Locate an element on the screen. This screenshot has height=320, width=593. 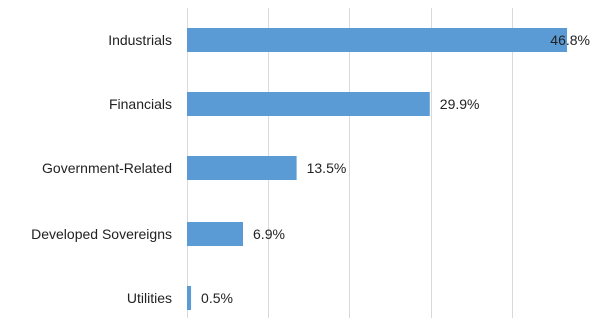
bar-industrials is located at coordinates (377, 40).